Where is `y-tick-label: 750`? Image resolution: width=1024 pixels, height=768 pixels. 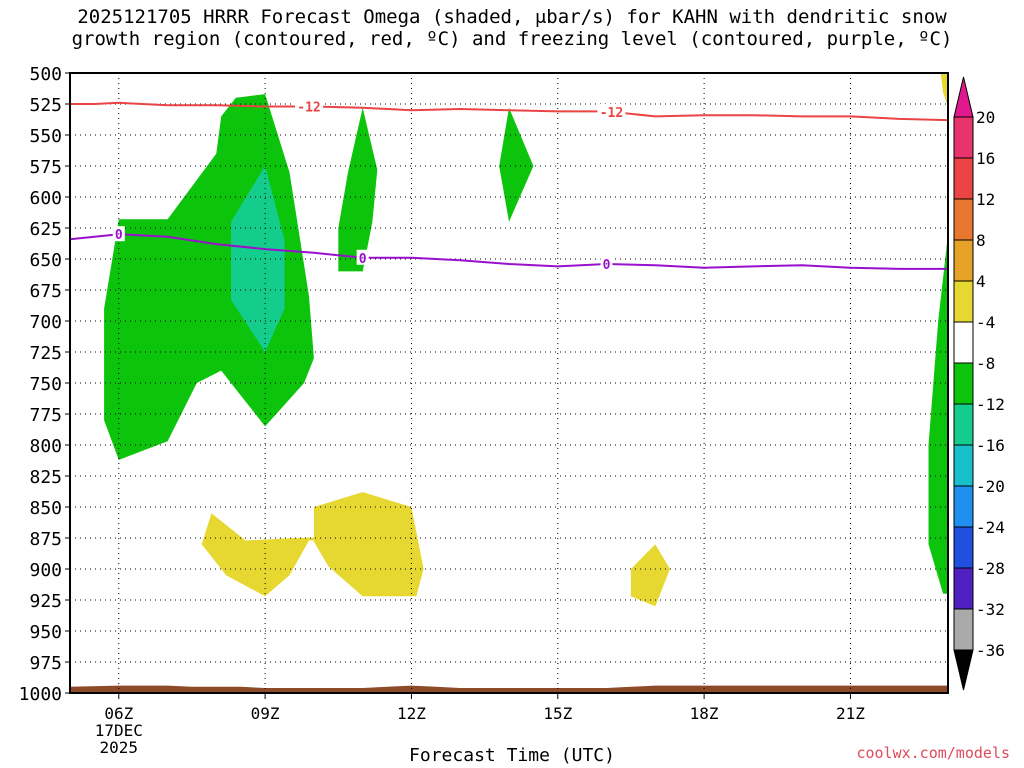
y-tick-label: 750 is located at coordinates (45, 384).